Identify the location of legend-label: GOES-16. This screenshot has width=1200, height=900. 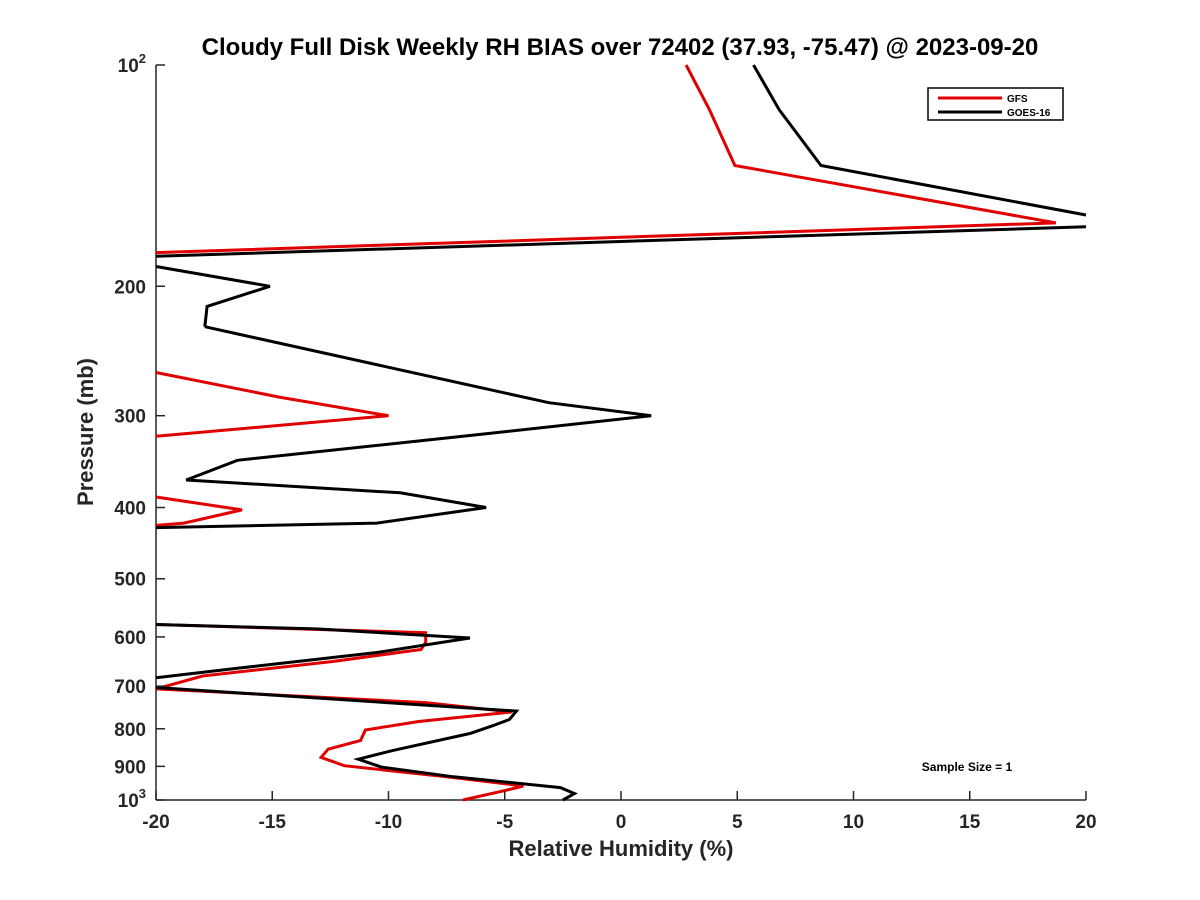
(1029, 113).